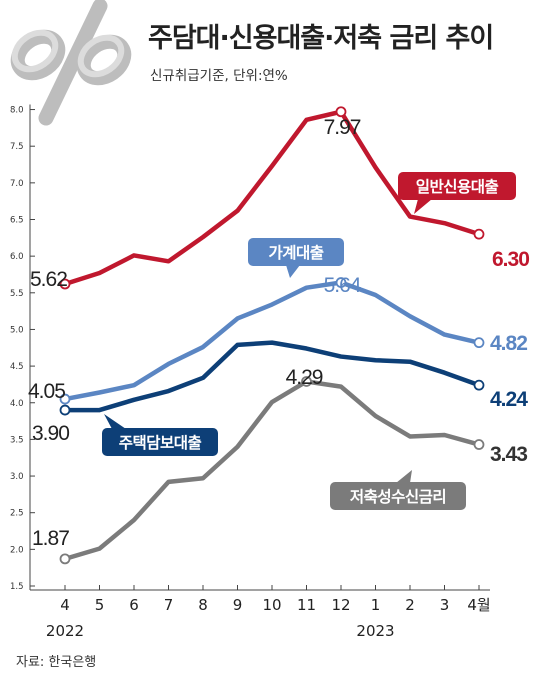 Image resolution: width=560 pixels, height=675 pixels. Describe the element at coordinates (478, 605) in the screenshot. I see `x-tick-label: 4월` at that location.